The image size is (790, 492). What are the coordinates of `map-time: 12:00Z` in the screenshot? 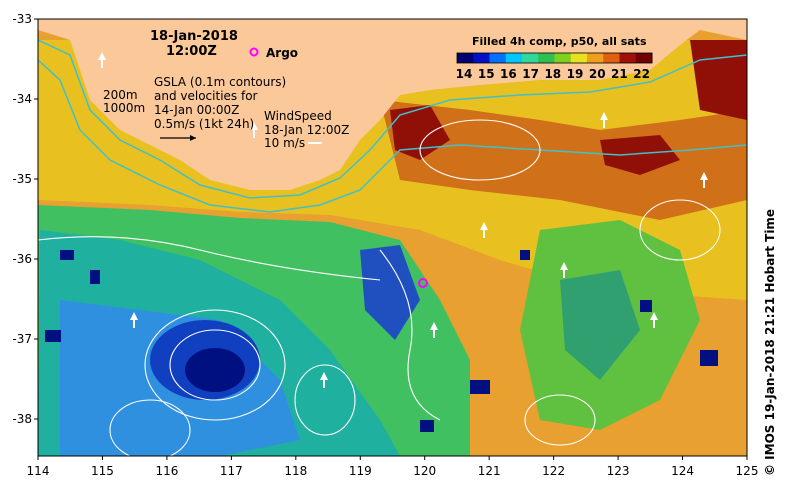 It's located at (191, 51).